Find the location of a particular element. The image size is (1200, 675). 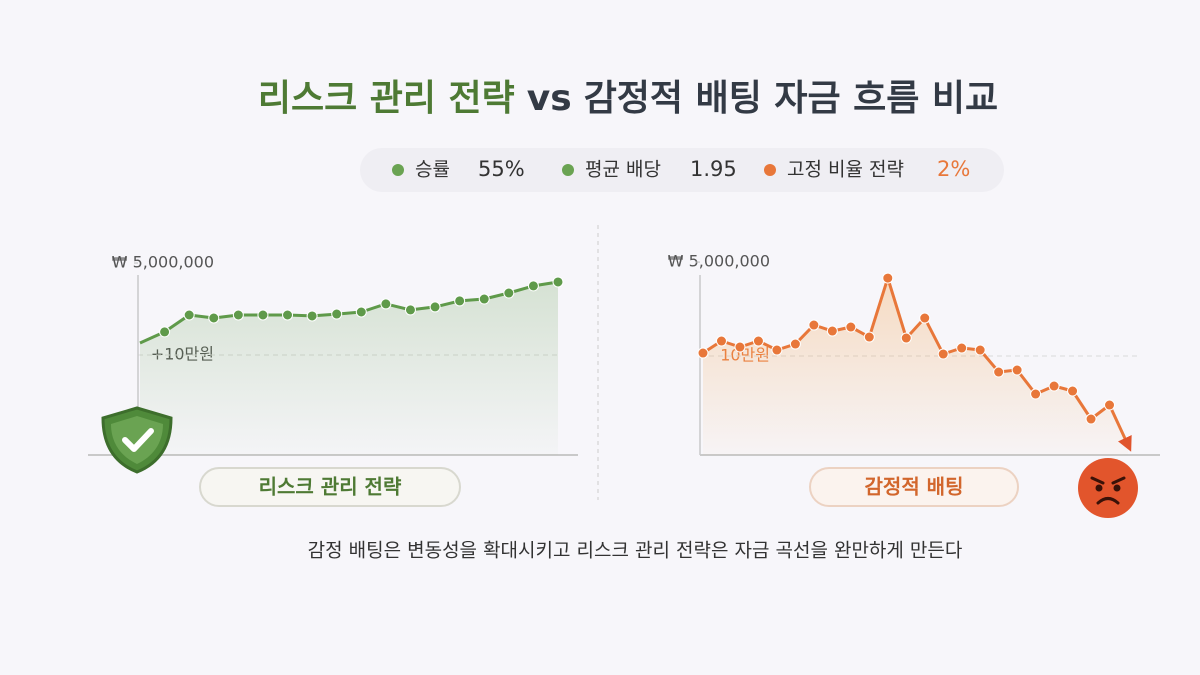

stat-label: 고정 비율 전략 is located at coordinates (845, 170).